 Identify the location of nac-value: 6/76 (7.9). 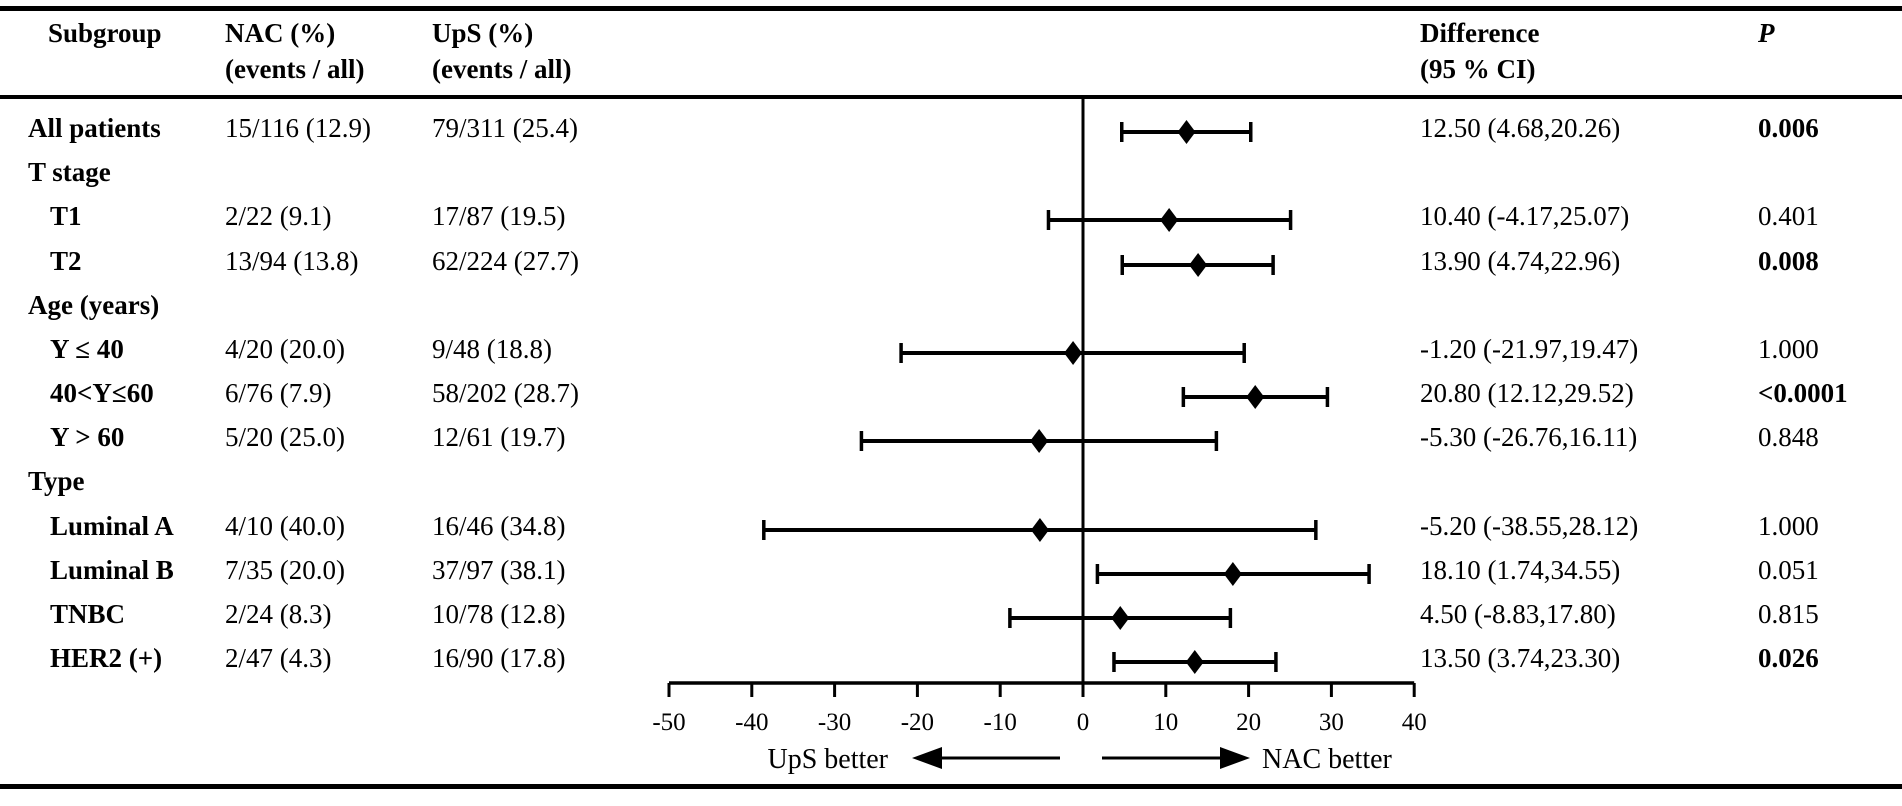
(278, 393).